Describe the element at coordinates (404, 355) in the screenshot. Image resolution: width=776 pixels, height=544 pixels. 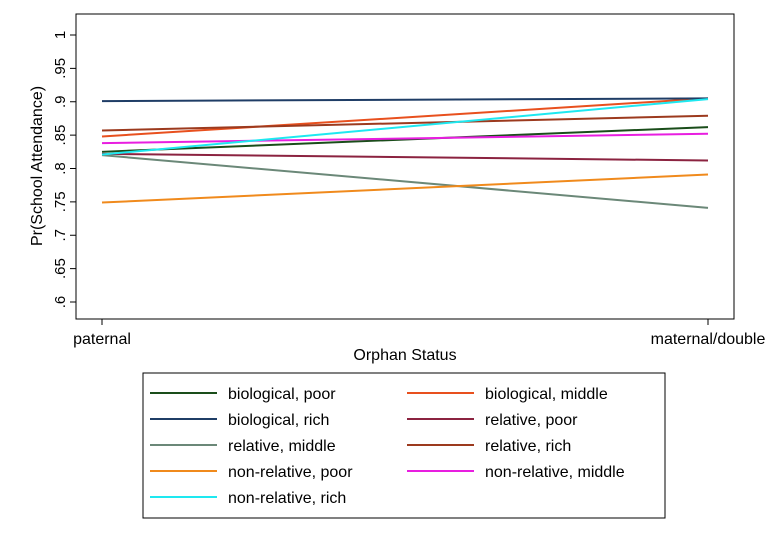
I see `x-axis-label: Orphan Status` at that location.